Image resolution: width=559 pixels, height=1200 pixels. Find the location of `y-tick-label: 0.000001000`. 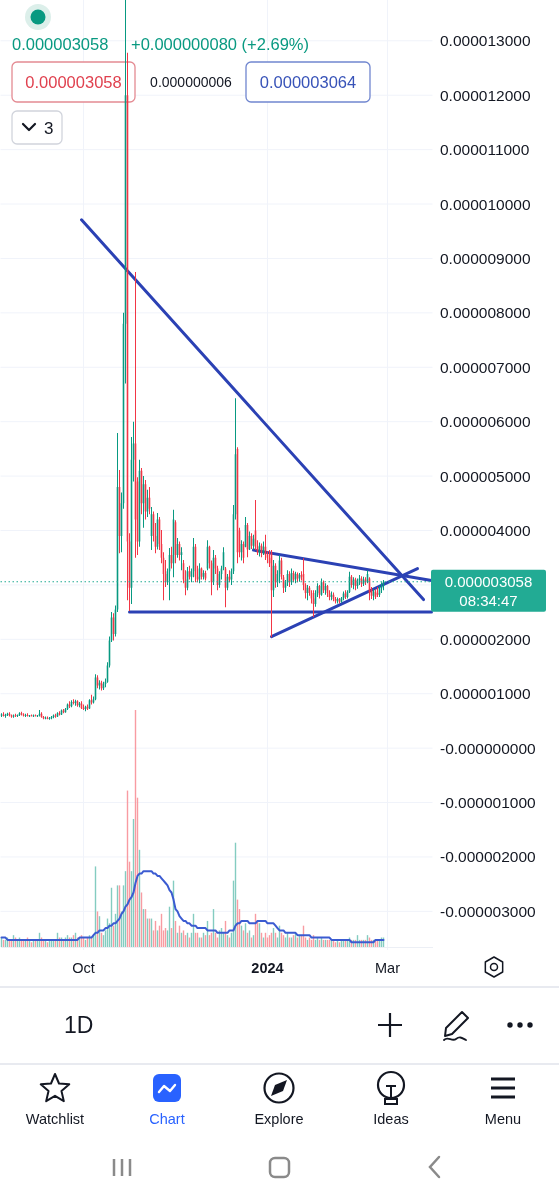

y-tick-label: 0.000001000 is located at coordinates (485, 694).